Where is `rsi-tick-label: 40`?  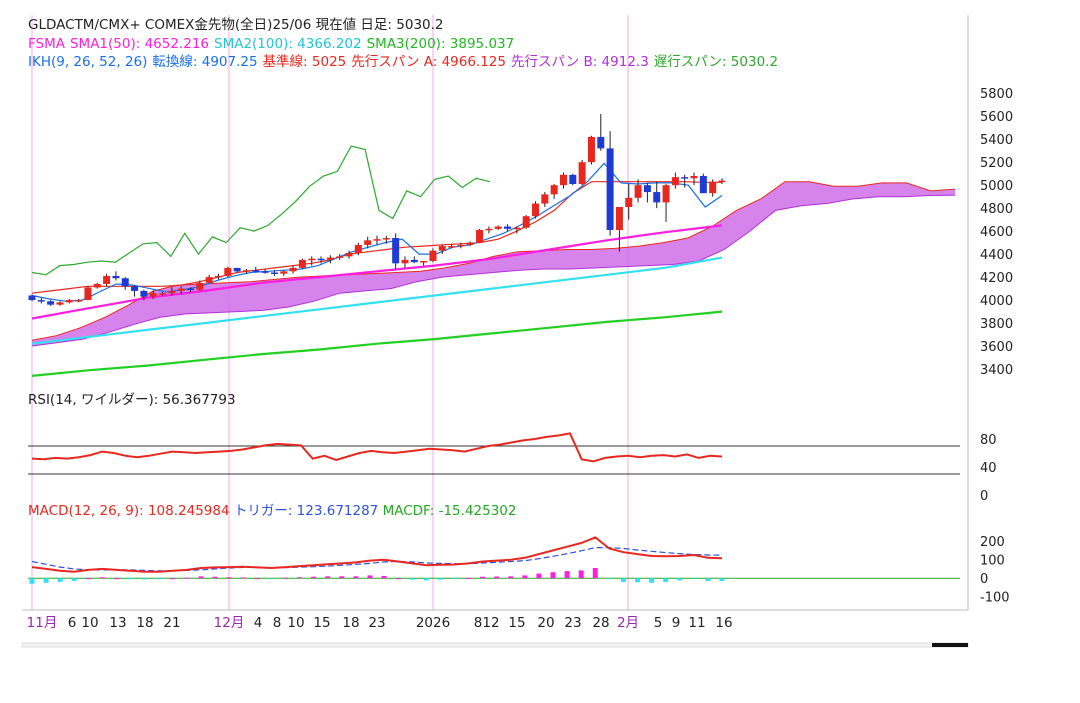
rsi-tick-label: 40 is located at coordinates (988, 468).